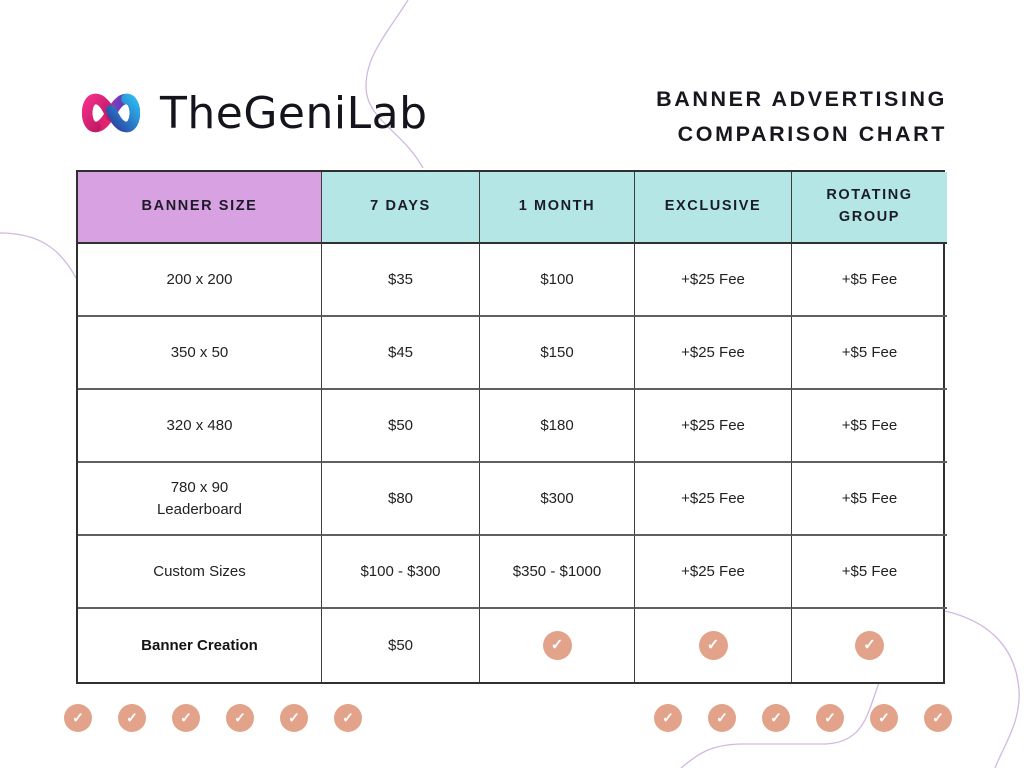  What do you see at coordinates (200, 208) in the screenshot?
I see `column-header: BANNER SIZE` at bounding box center [200, 208].